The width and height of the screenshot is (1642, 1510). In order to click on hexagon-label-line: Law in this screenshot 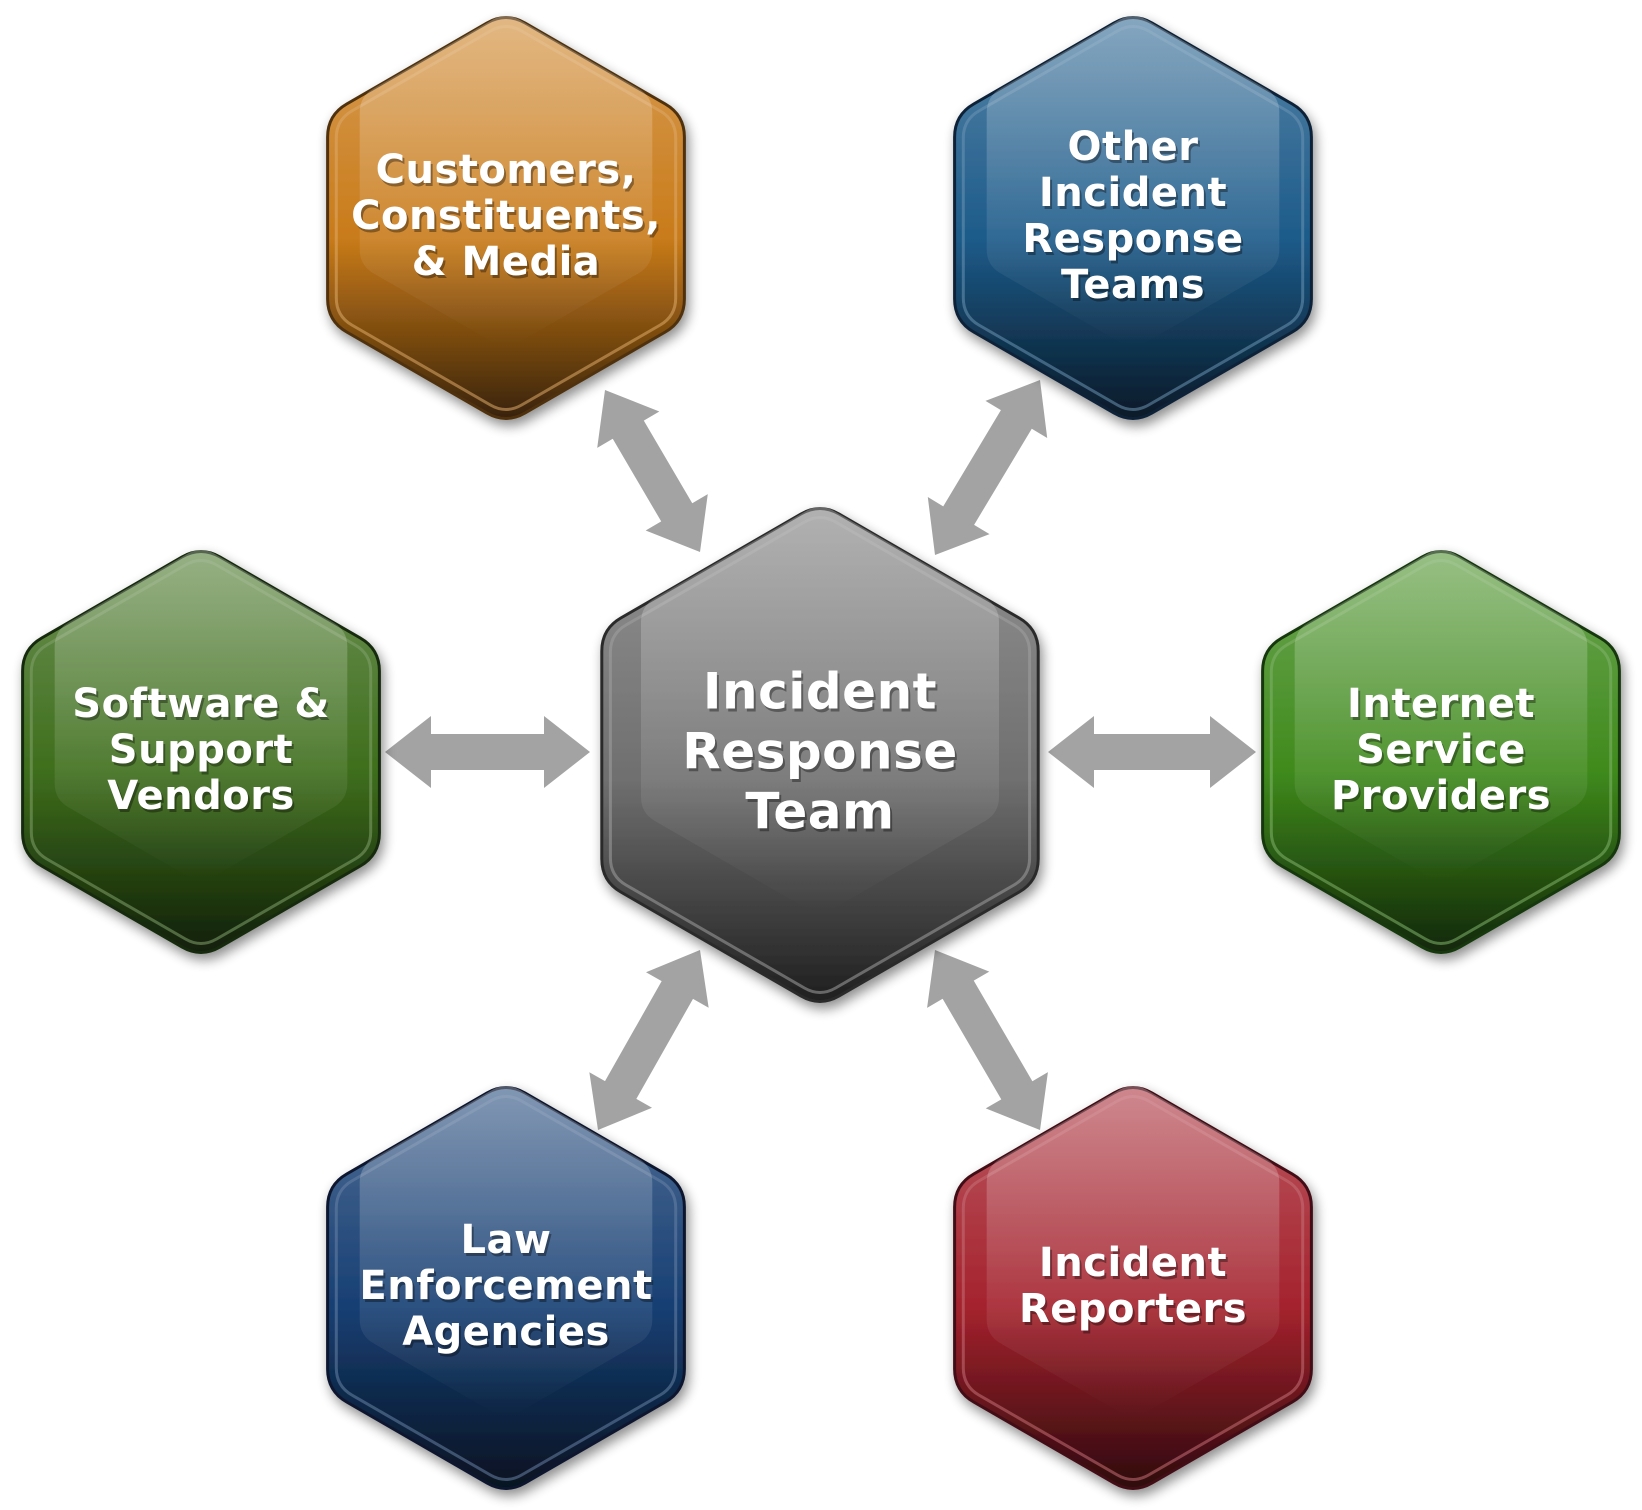, I will do `click(506, 1240)`.